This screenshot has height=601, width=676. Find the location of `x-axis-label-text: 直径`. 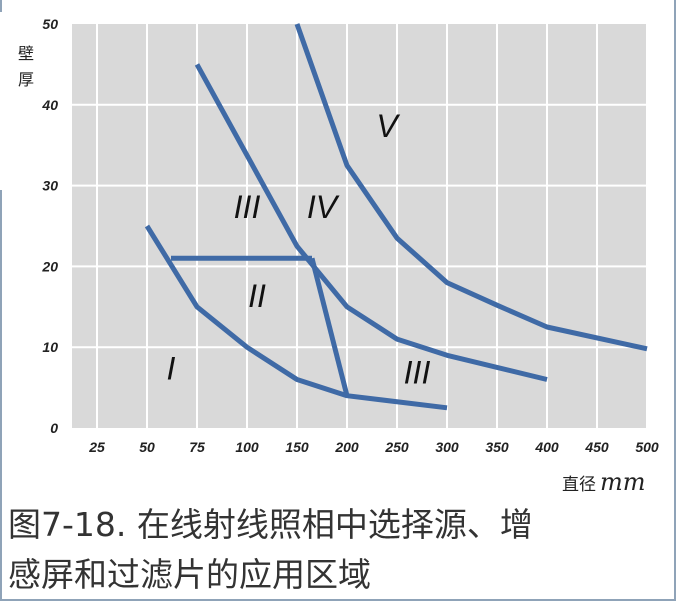

x-axis-label-text: 直径 is located at coordinates (579, 485).